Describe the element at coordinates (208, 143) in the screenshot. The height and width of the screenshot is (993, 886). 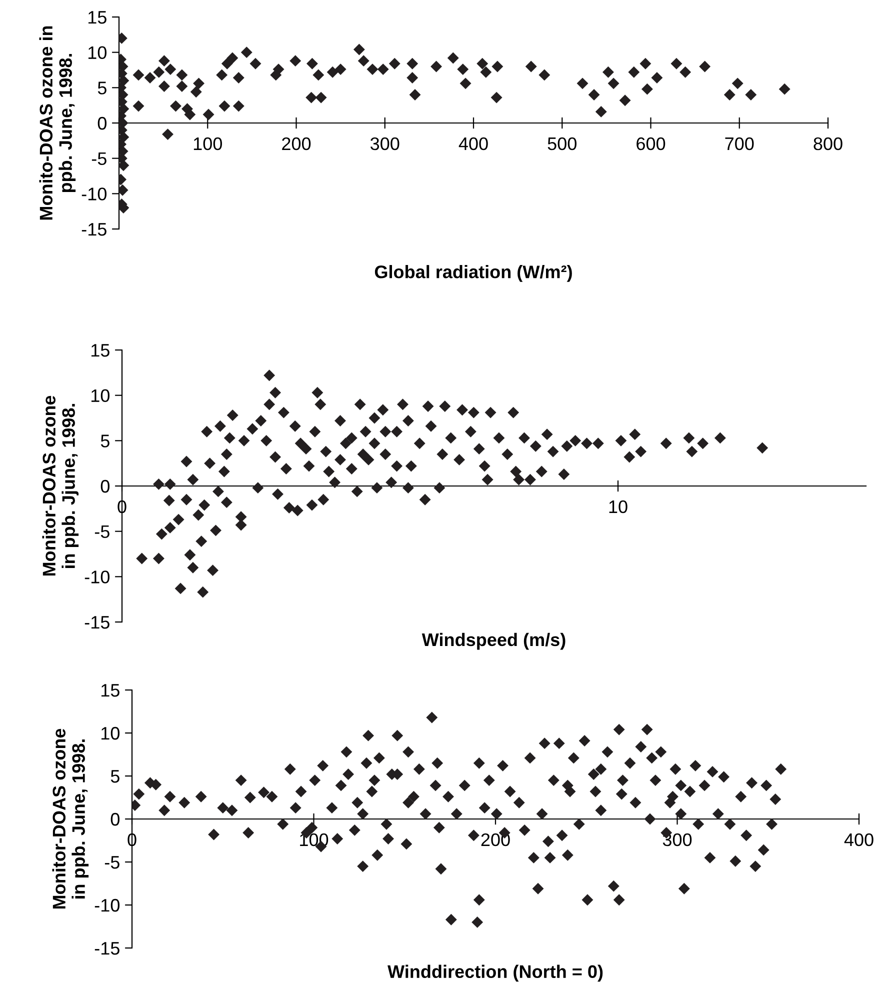
I see `x-tick-label: 100` at that location.